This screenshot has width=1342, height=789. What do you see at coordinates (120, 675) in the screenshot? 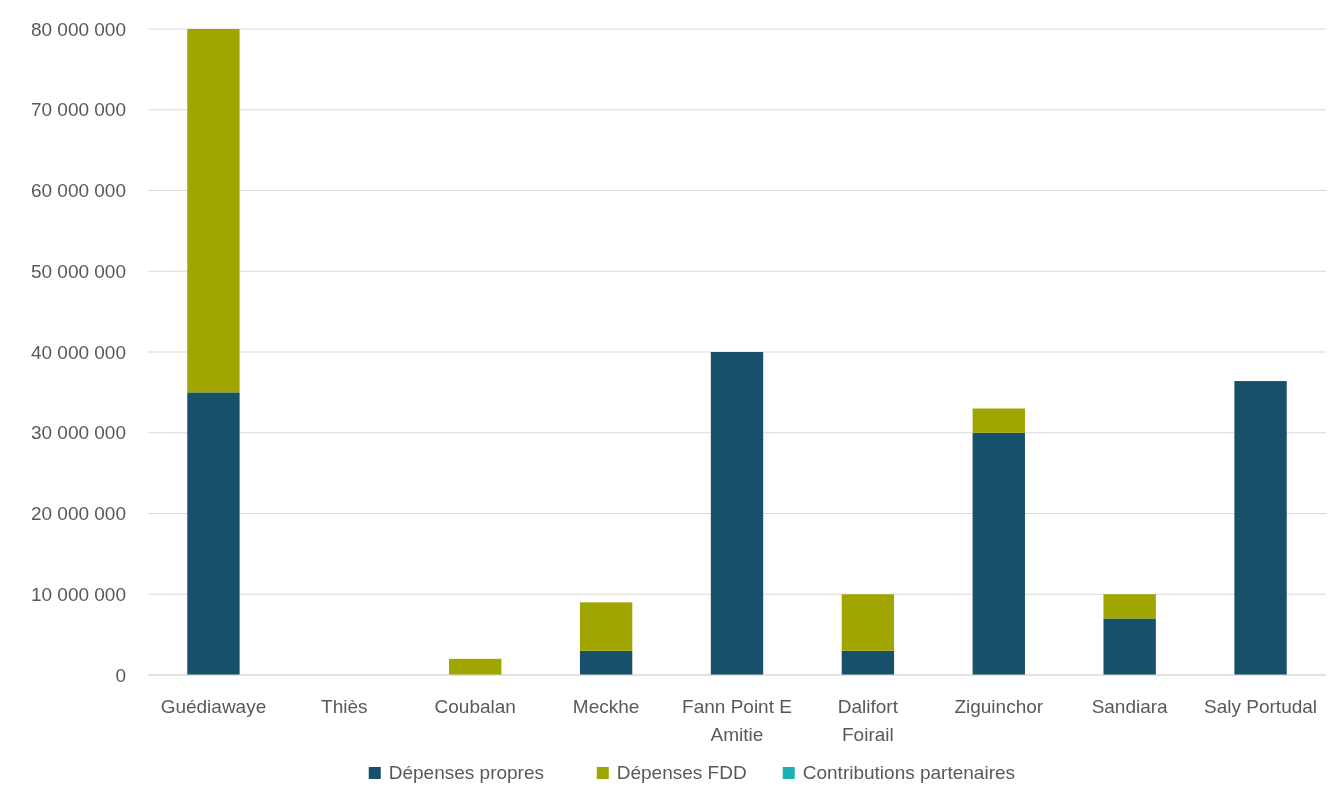
I see `y-tick-label: 0` at bounding box center [120, 675].